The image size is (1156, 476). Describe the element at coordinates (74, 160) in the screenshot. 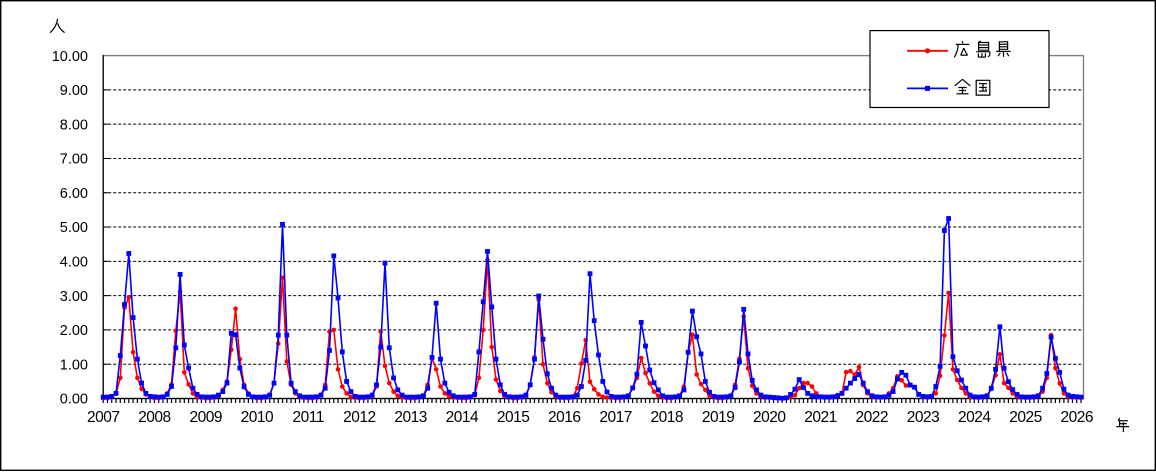

I see `svg-text: 7.00` at that location.